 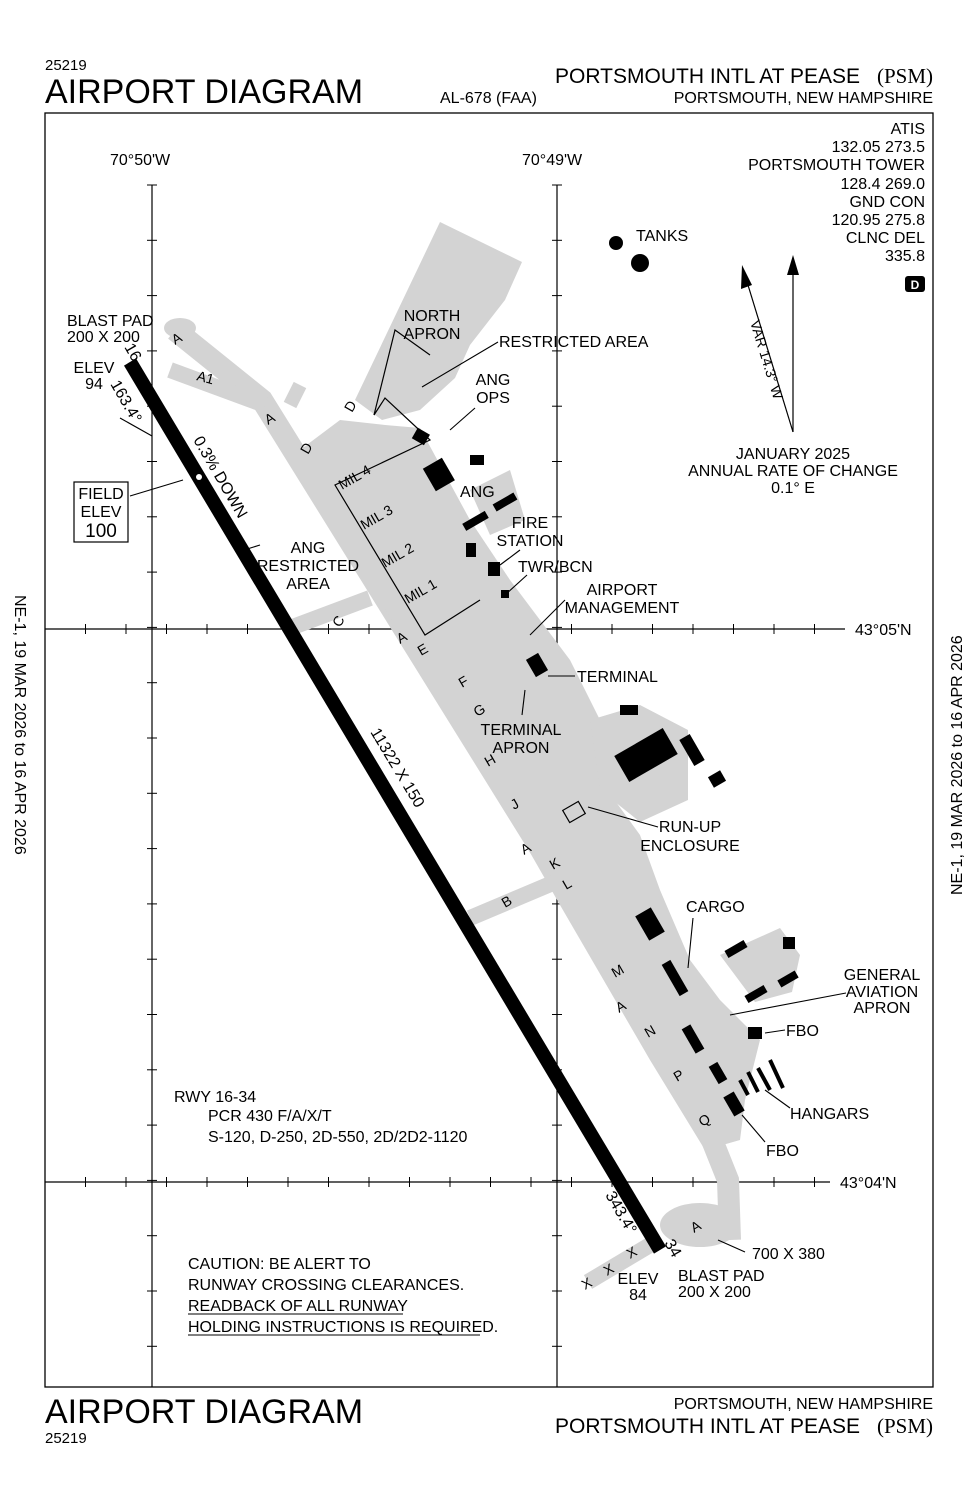 I want to click on procedure-number: 25219, so click(x=66, y=65).